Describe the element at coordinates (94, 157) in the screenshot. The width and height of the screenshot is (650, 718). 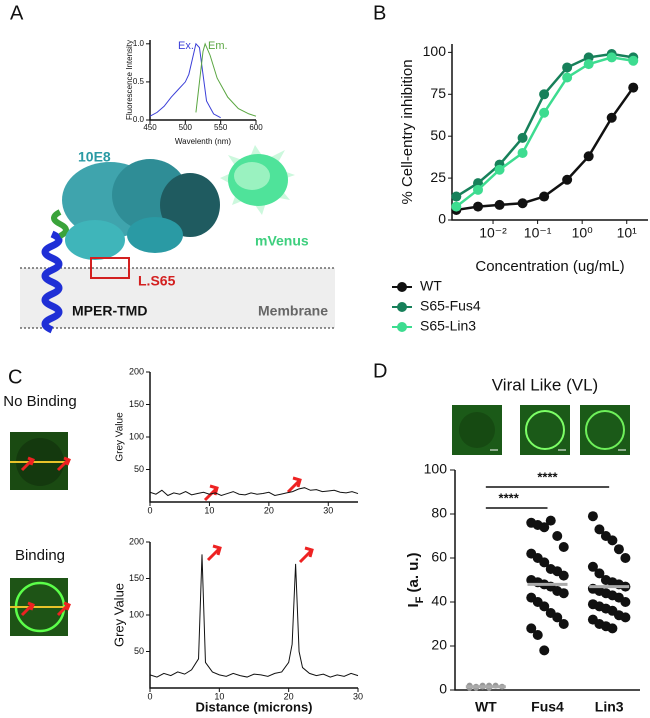
I see `structure-label: 10E8` at that location.